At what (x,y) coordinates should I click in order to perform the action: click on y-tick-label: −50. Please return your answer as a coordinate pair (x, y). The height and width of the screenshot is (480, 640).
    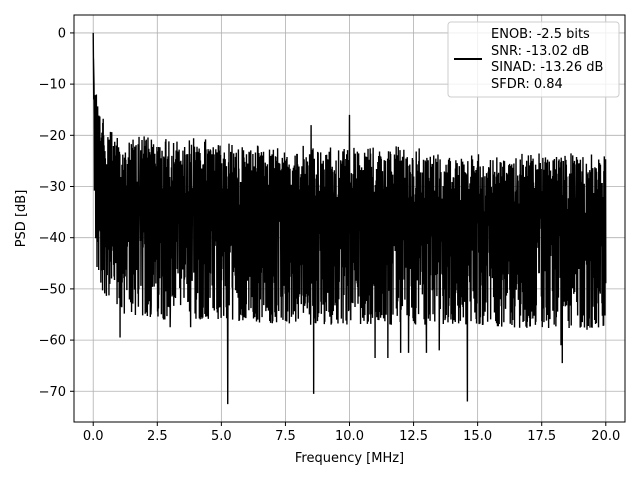
    Looking at the image, I should click on (52, 289).